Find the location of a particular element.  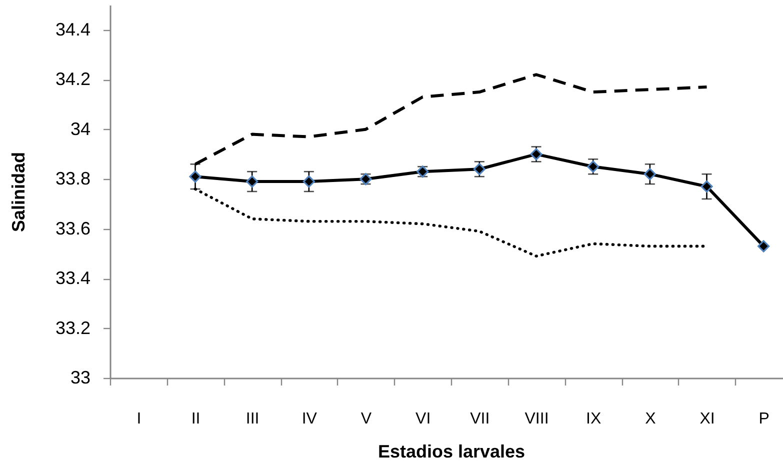

y-tick-label: 33.4 is located at coordinates (72, 278).